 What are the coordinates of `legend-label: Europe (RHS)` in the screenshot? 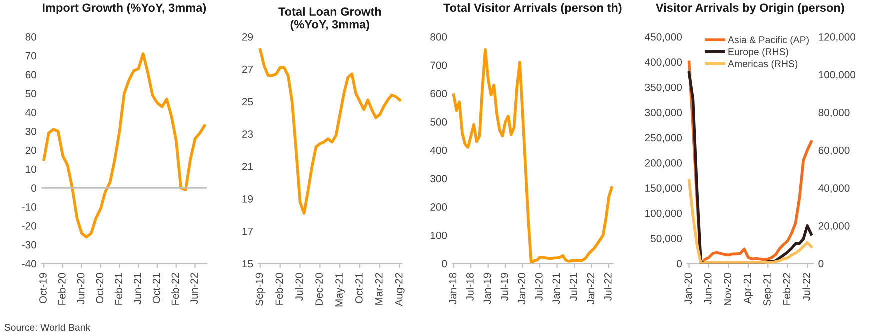 It's located at (758, 53).